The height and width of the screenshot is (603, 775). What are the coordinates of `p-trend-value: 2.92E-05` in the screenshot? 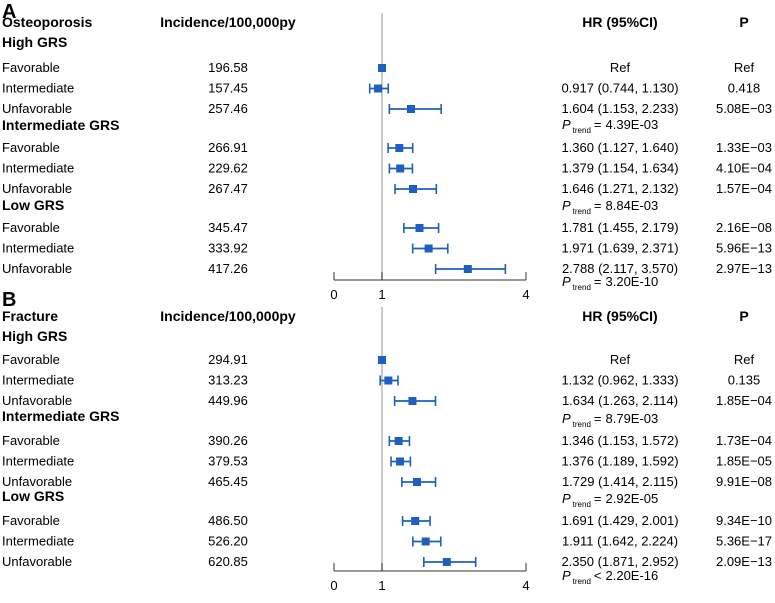 It's located at (632, 498).